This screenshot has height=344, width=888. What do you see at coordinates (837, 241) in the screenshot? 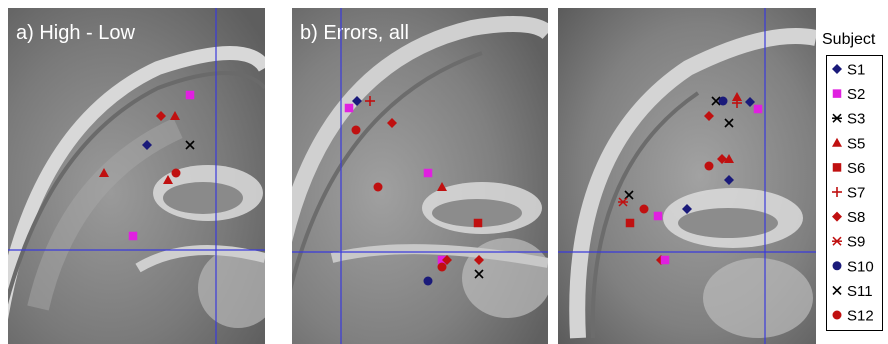
I see `legend-symbol-s9` at bounding box center [837, 241].